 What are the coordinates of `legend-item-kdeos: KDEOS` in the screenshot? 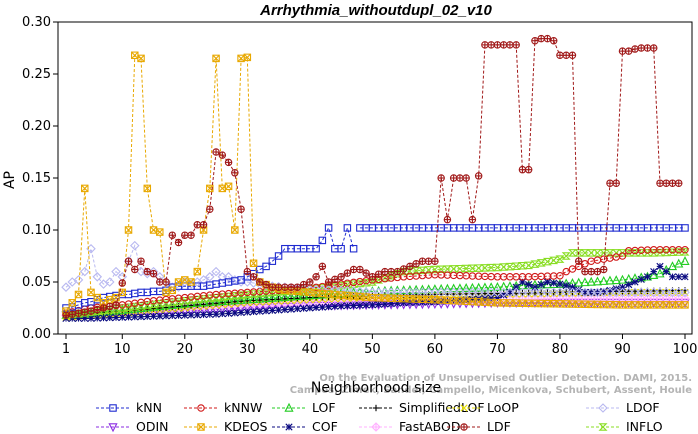 It's located at (226, 426).